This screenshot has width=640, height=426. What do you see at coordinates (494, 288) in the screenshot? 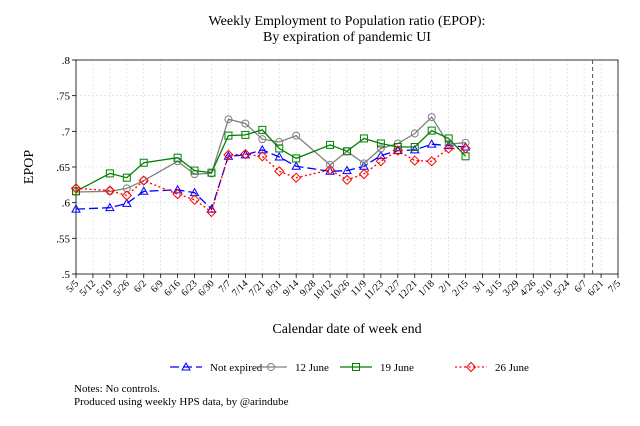
I see `x-tick-label: 3/15` at bounding box center [494, 288].